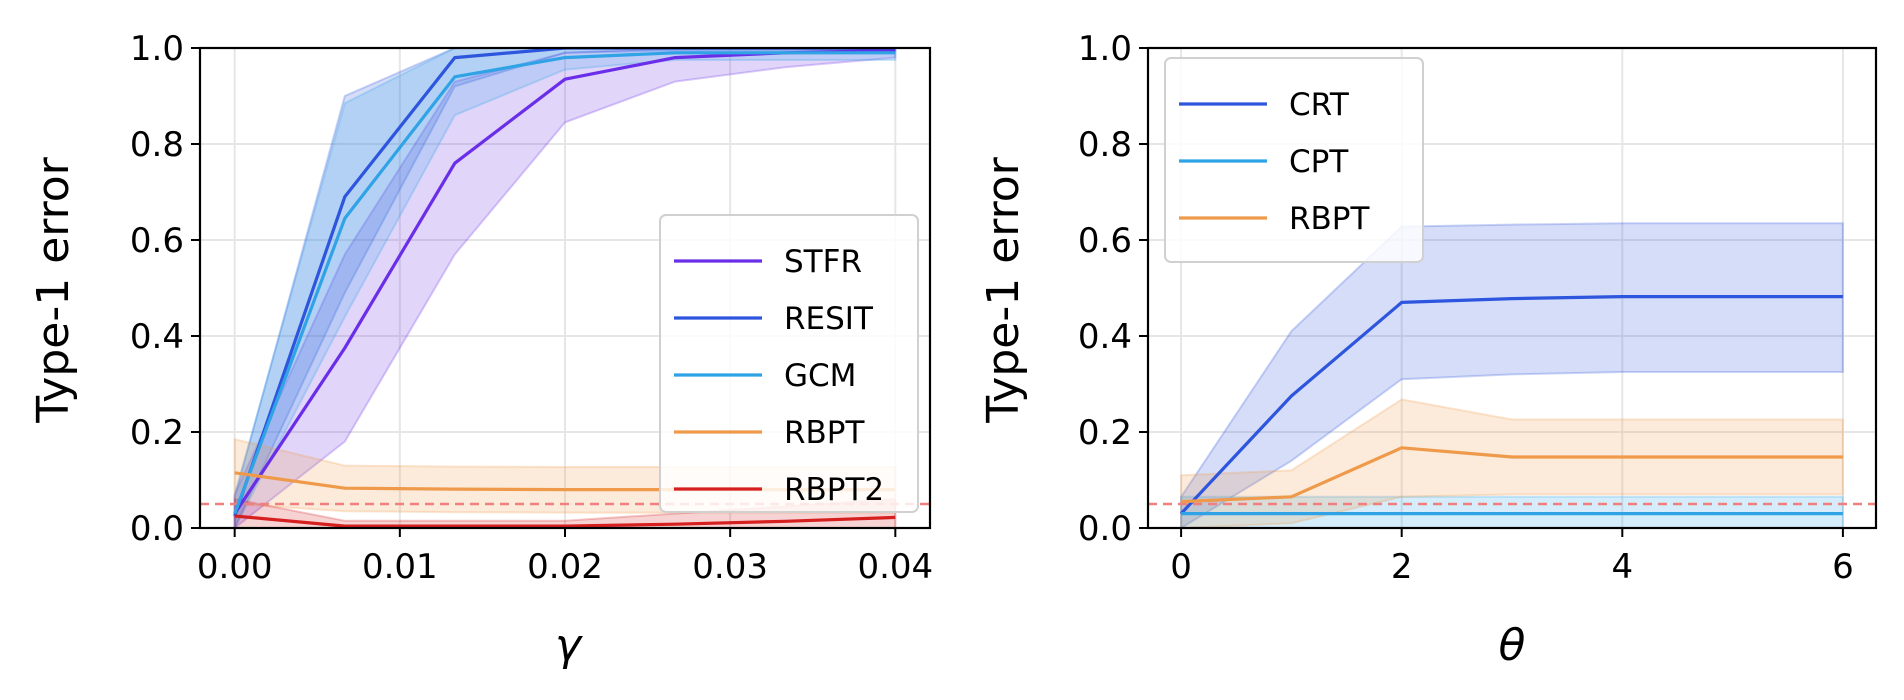 The image size is (1904, 700). I want to click on legend-label-gcm: GCM, so click(820, 376).